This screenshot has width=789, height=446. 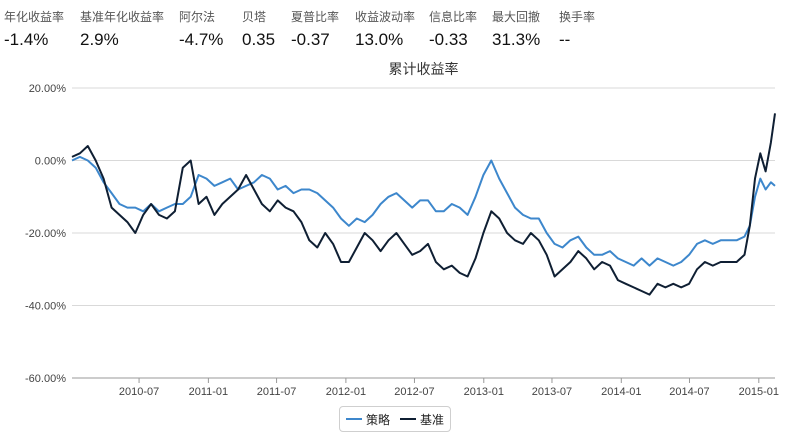 I want to click on stat-value: 2.9%, so click(x=99, y=39).